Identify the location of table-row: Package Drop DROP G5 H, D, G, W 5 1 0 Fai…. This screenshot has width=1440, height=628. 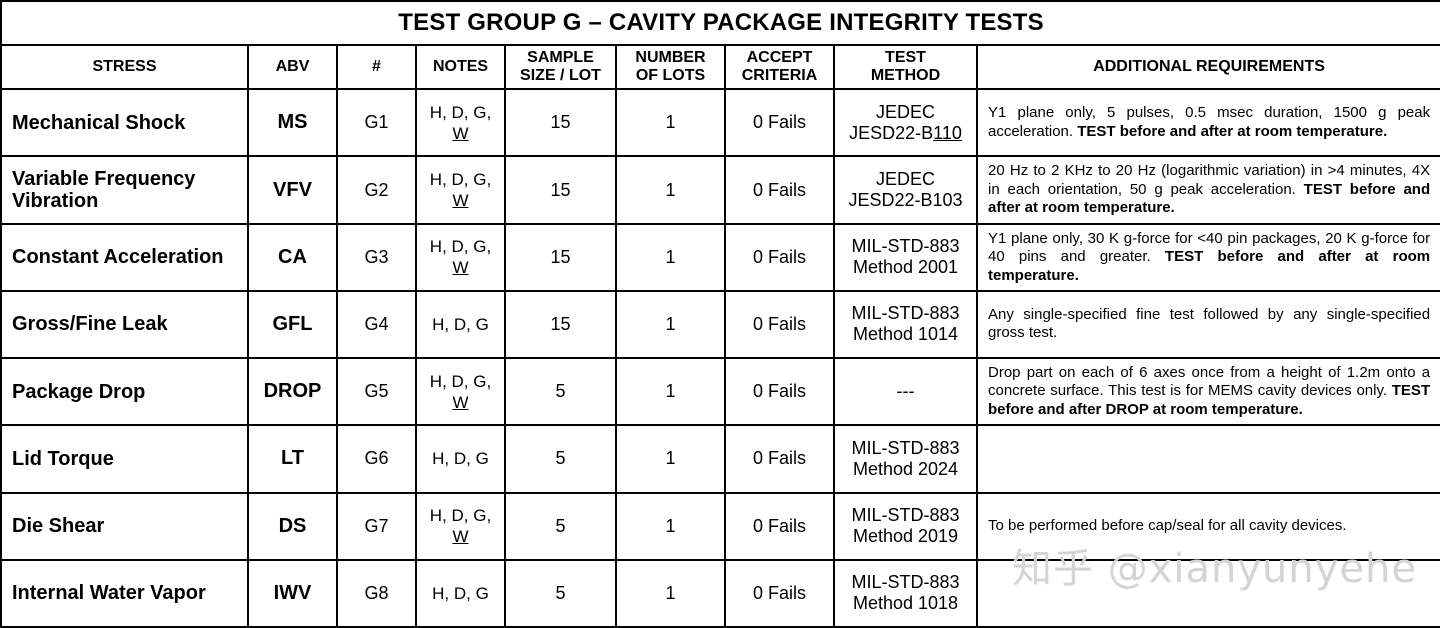
(720, 392).